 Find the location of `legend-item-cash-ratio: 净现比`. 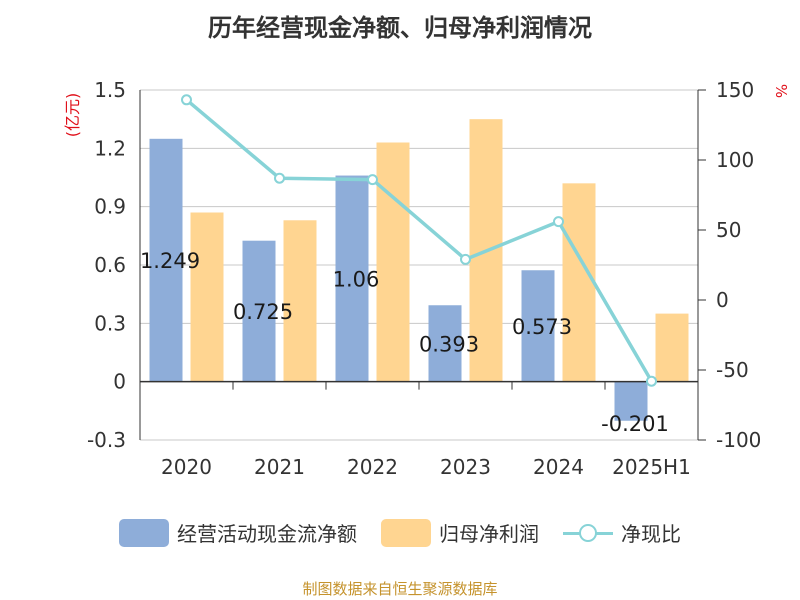

legend-item-cash-ratio: 净现比 is located at coordinates (622, 532).